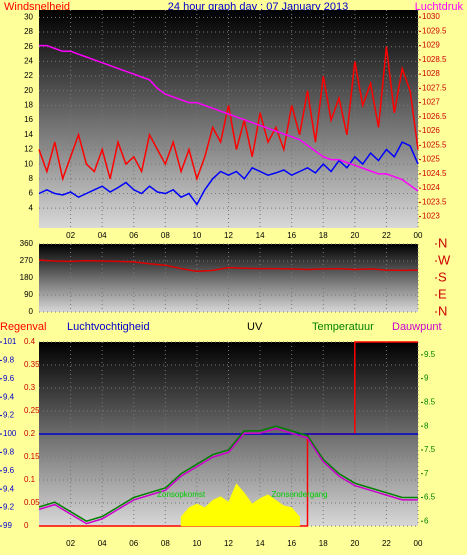 The height and width of the screenshot is (555, 467). What do you see at coordinates (28, 31) in the screenshot?
I see `y-tick-label: 28` at bounding box center [28, 31].